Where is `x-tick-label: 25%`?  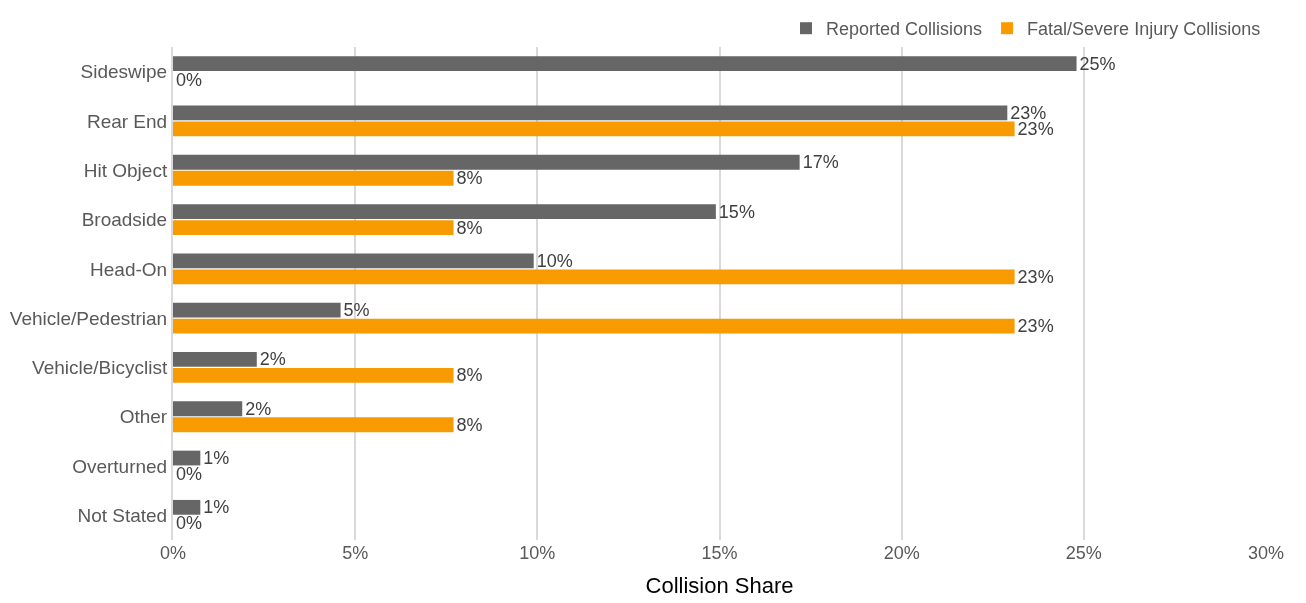 x-tick-label: 25% is located at coordinates (1083, 553).